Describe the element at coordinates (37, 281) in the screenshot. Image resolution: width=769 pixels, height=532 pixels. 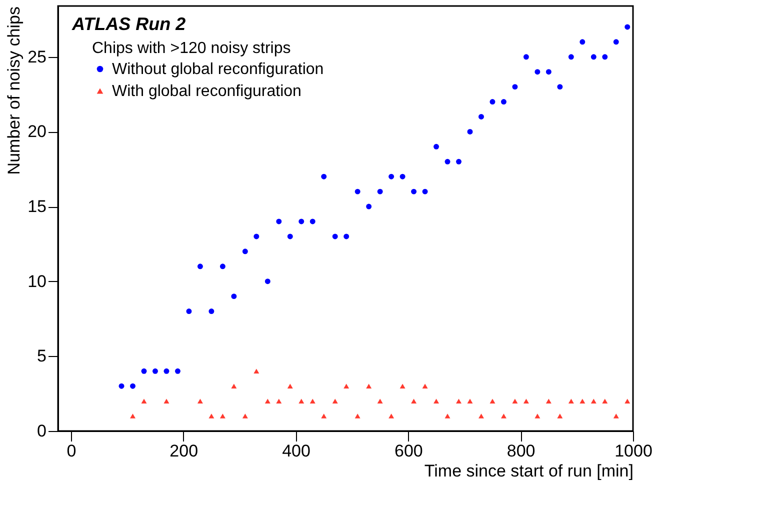
I see `y-tick-label: 10` at that location.